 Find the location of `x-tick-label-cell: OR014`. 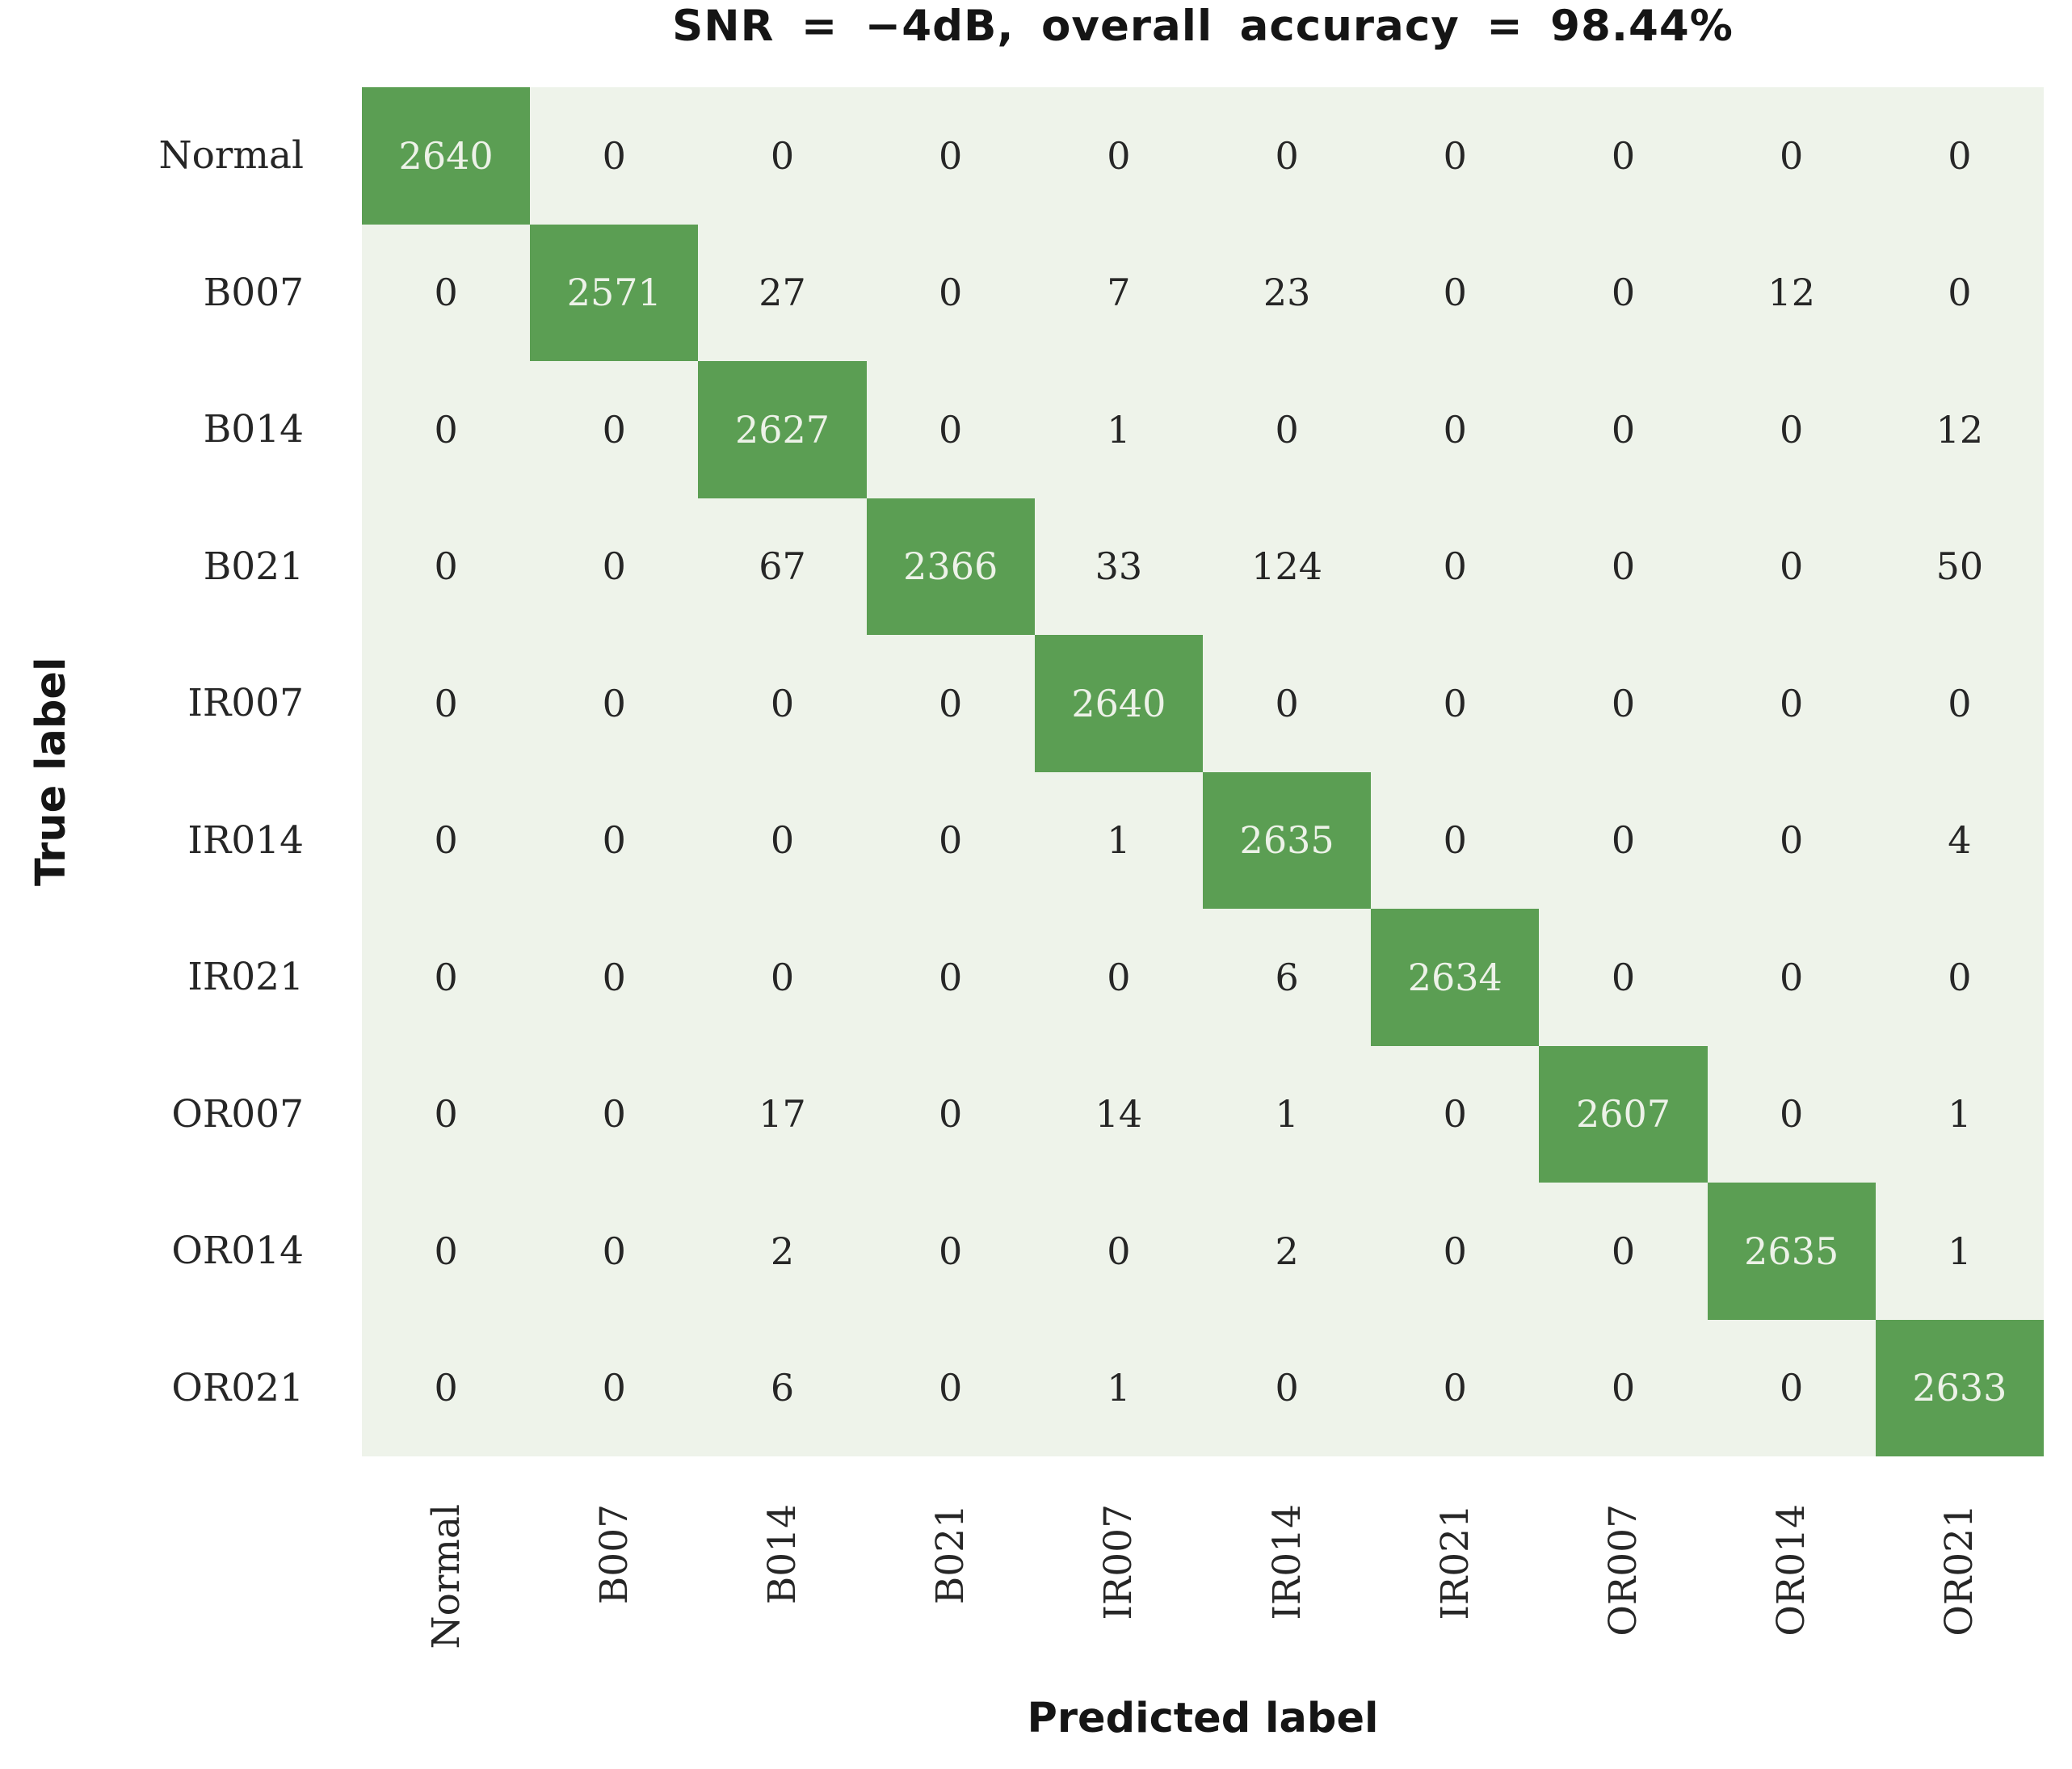

x-tick-label-cell: OR014 is located at coordinates (1792, 1599).